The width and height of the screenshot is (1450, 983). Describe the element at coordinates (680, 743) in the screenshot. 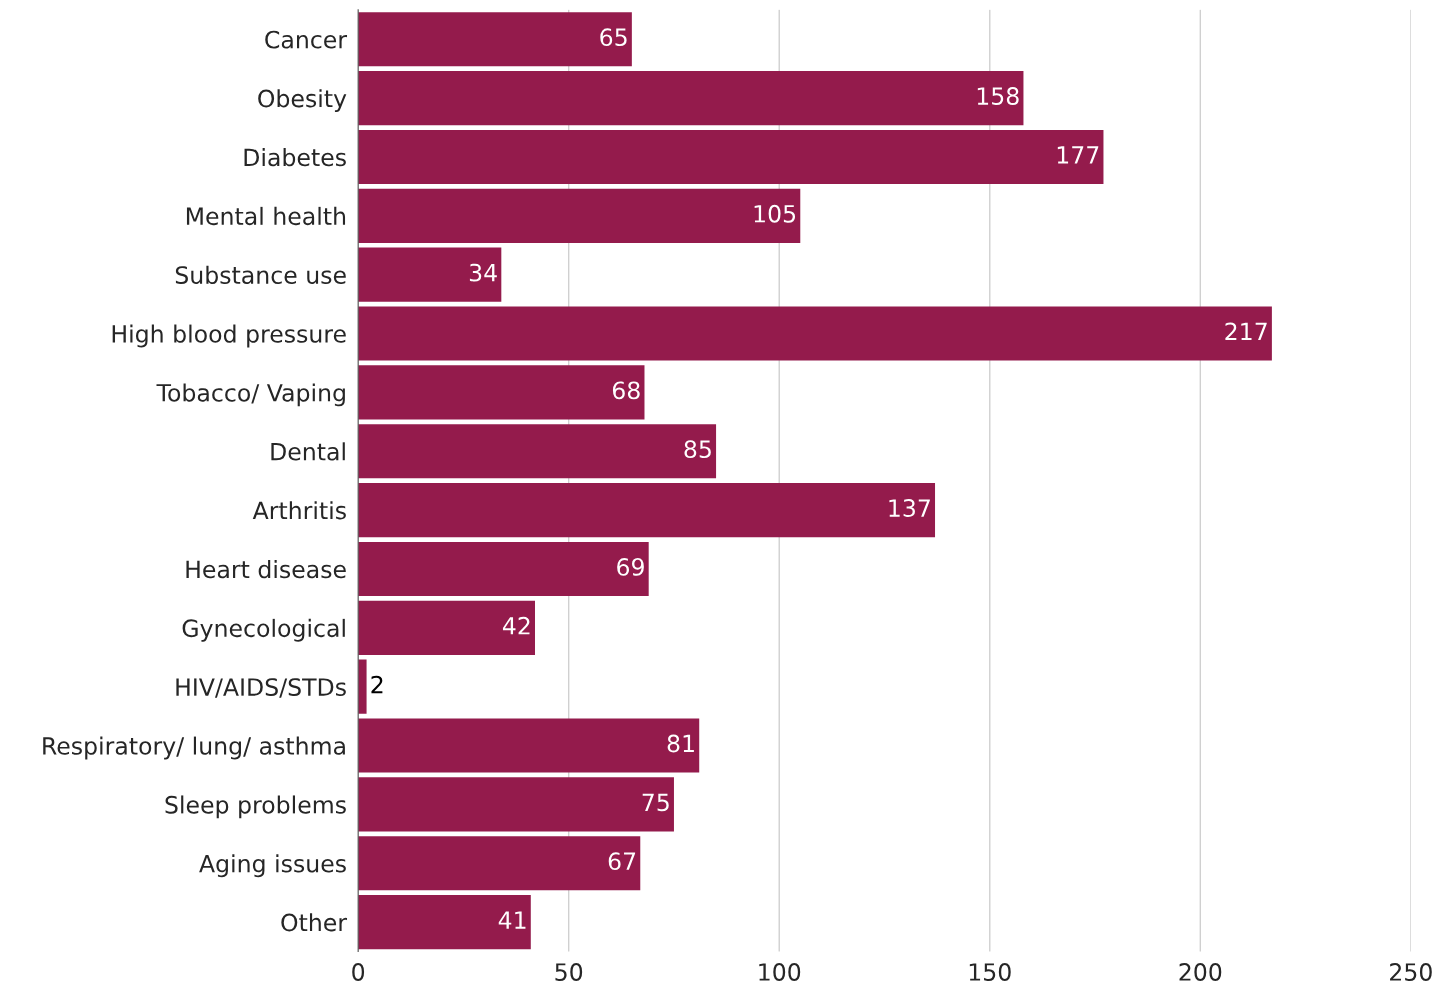

I see `data-label: 81` at that location.